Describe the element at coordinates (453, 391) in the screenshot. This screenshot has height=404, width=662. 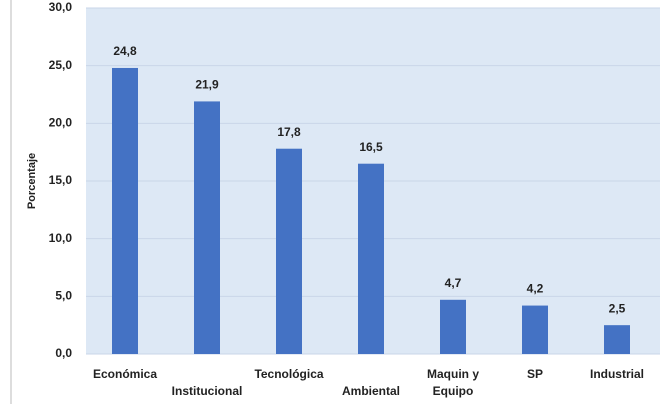
I see `x-tick-label-line: Equipo` at that location.